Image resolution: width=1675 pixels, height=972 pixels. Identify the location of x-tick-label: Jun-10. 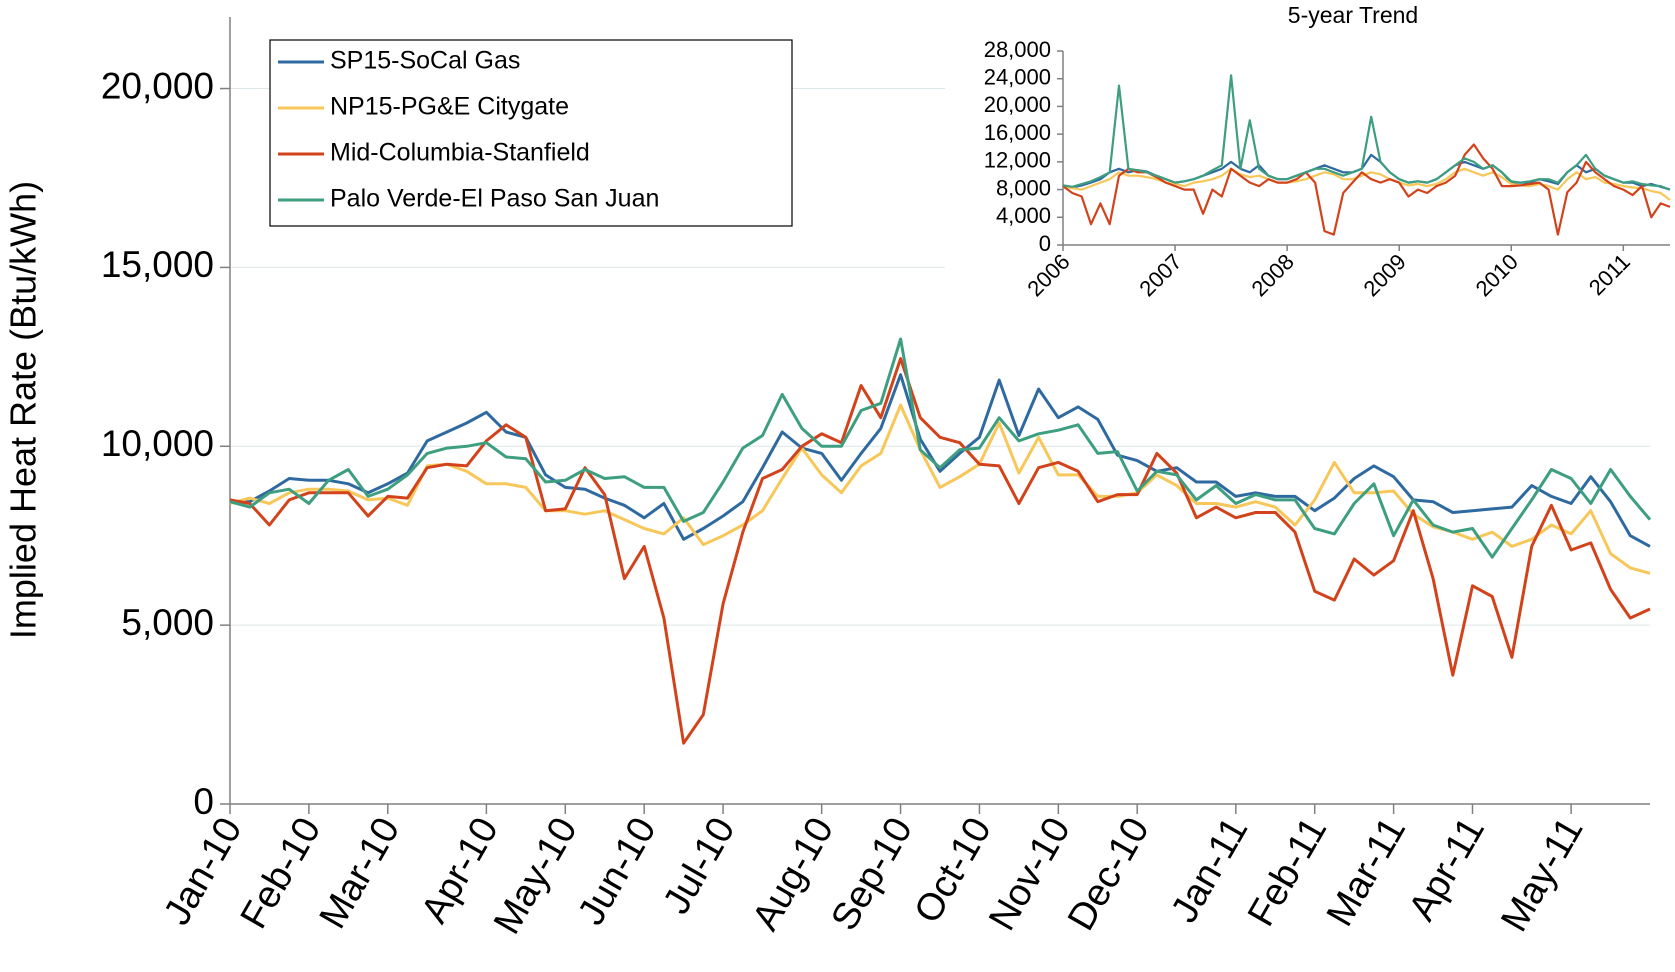
(617, 872).